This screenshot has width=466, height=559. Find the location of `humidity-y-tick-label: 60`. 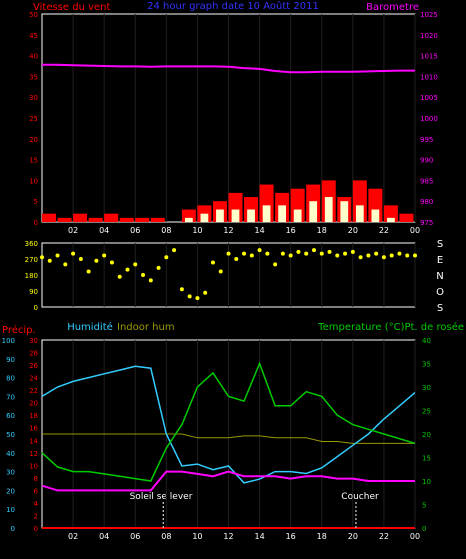

humidity-y-tick-label: 60 is located at coordinates (10, 416).